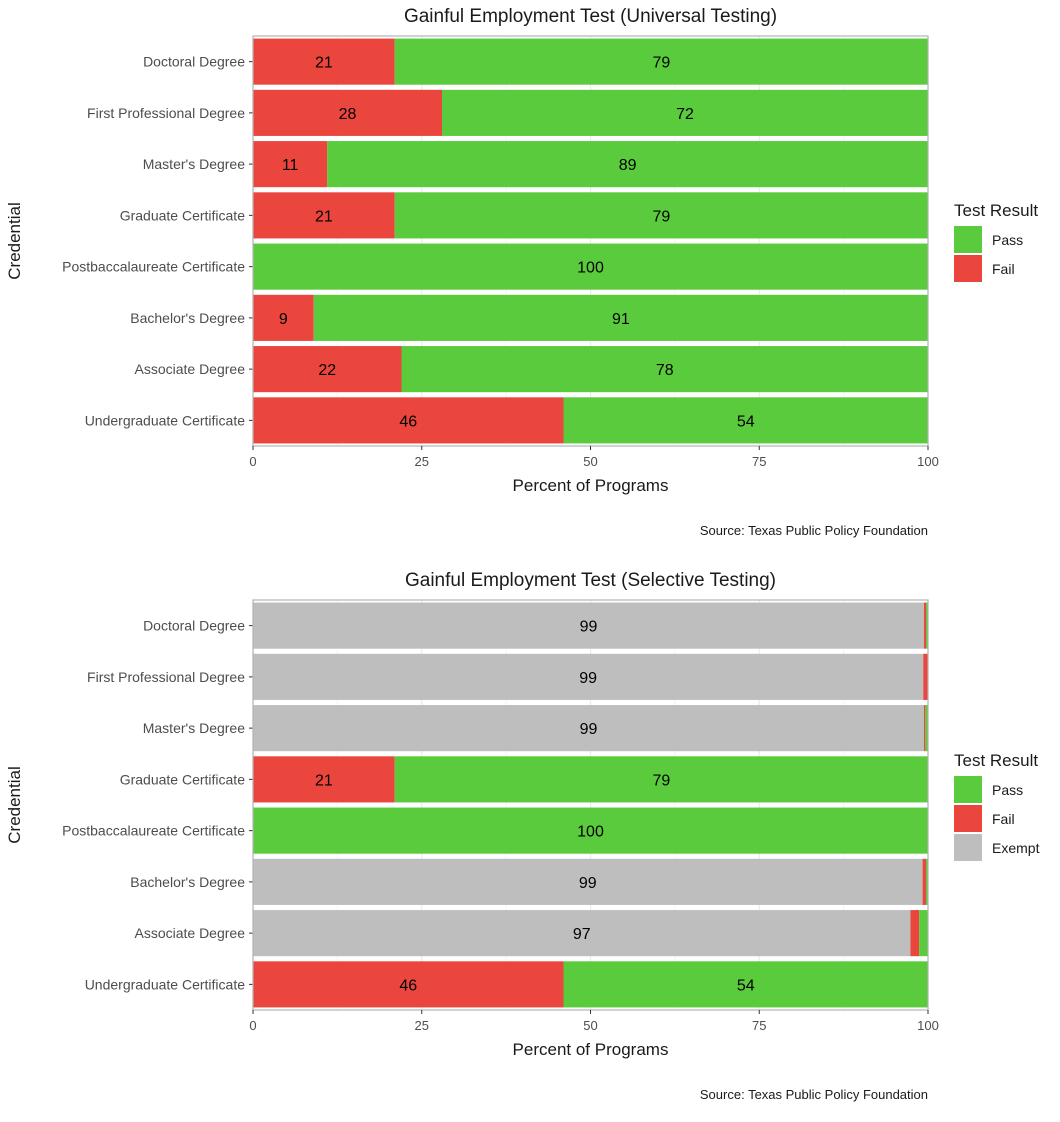 The width and height of the screenshot is (1060, 1122). I want to click on legend: Test Result Pass Fail, so click(996, 241).